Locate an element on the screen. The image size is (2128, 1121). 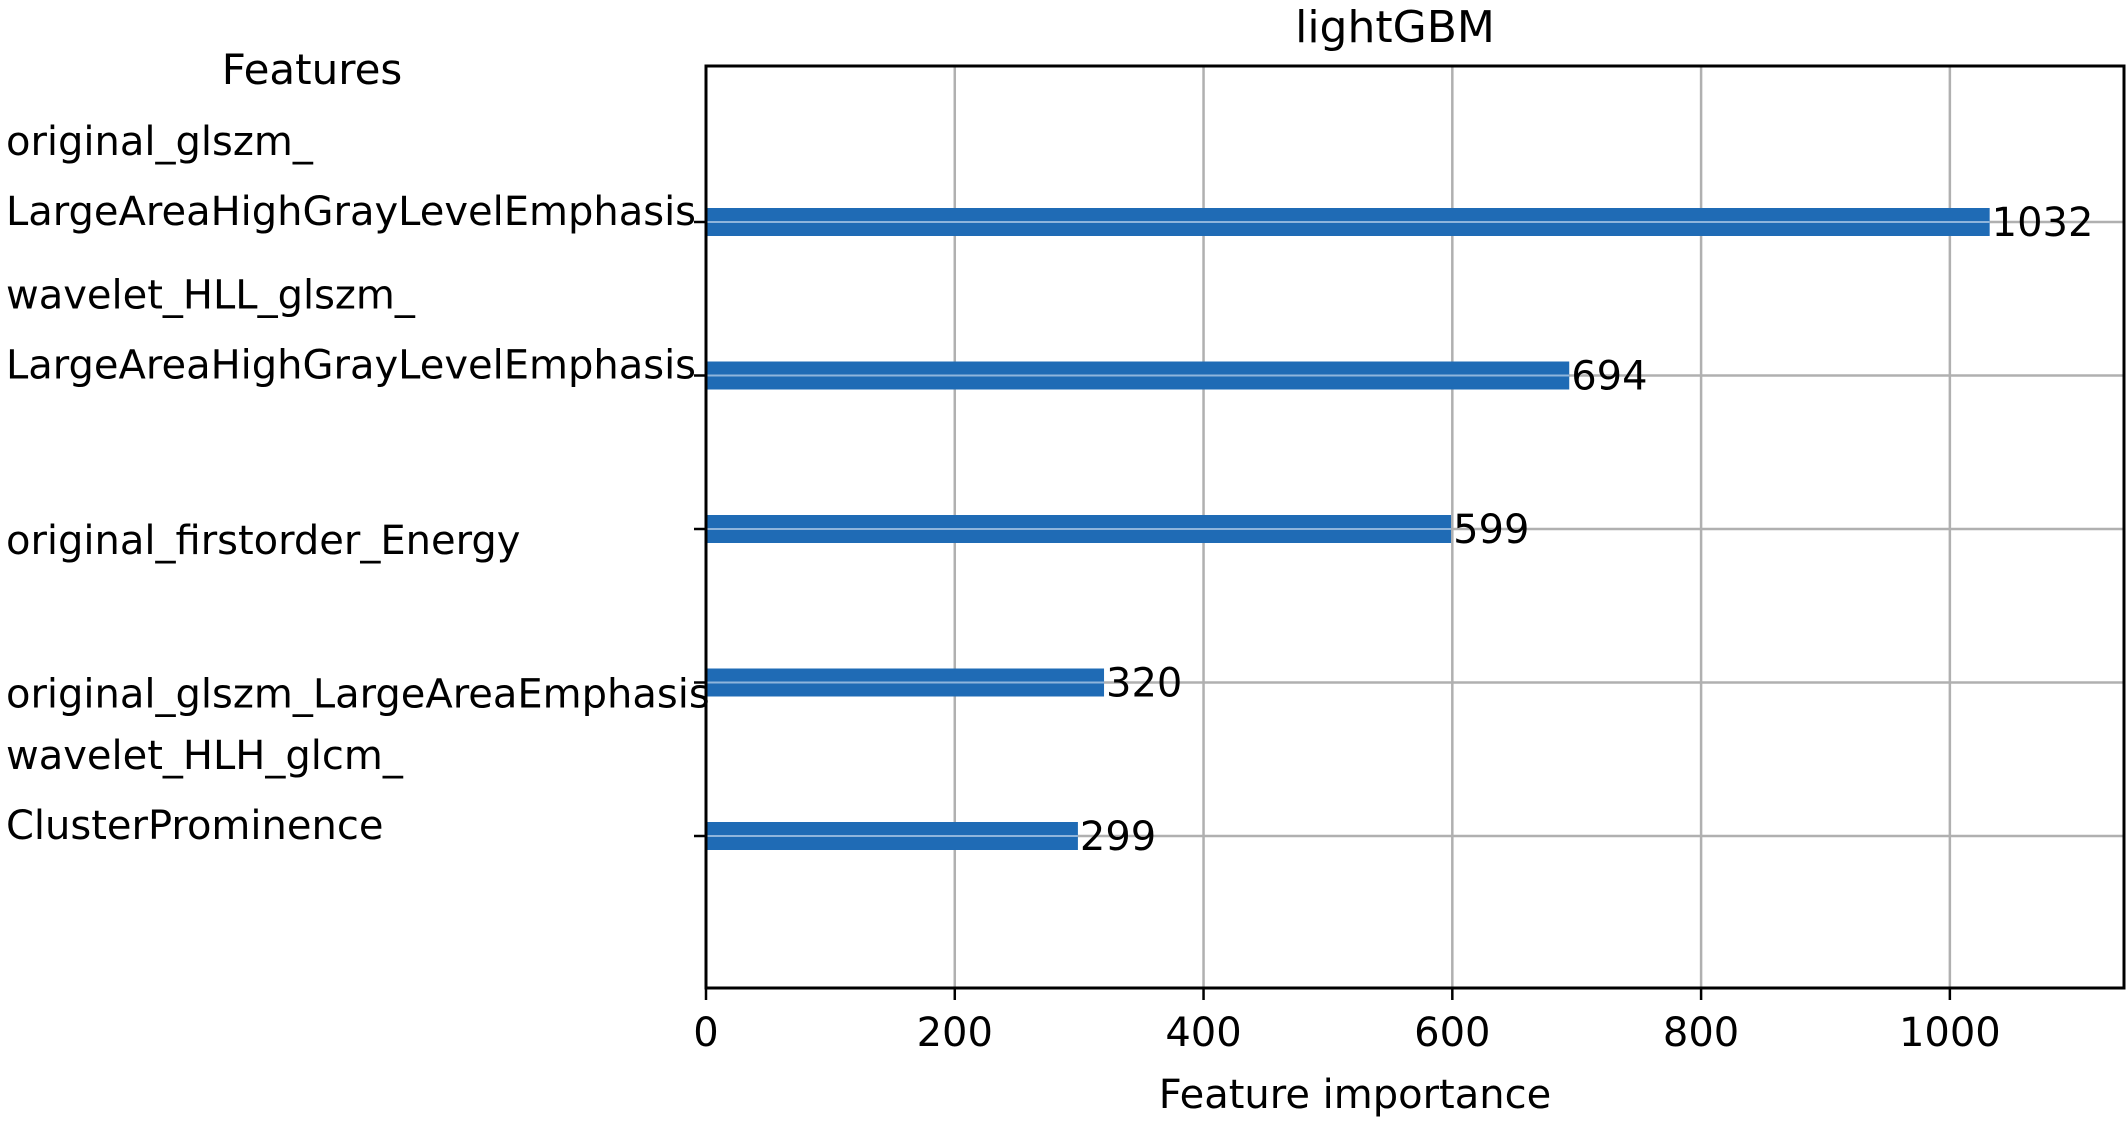
x-tick-label: 1000 is located at coordinates (1950, 1033).